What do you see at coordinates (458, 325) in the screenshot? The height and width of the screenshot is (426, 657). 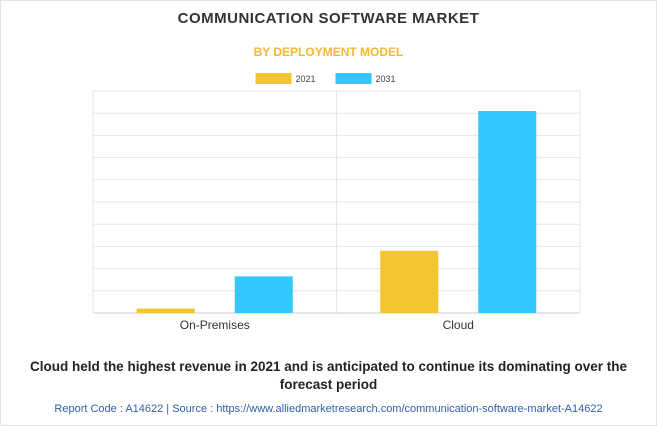 I see `x-tick-label: Cloud` at bounding box center [458, 325].